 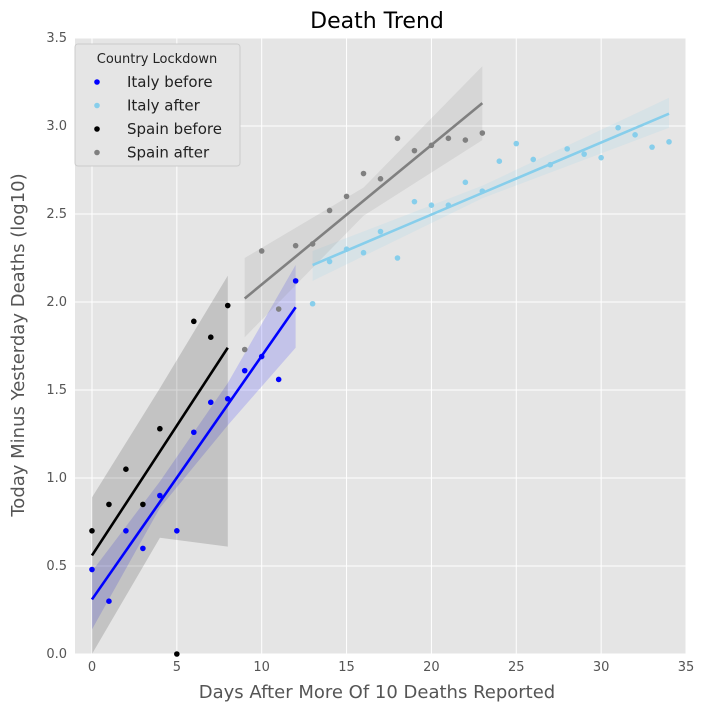 What do you see at coordinates (56, 566) in the screenshot?
I see `y-tick-label: 0.5` at bounding box center [56, 566].